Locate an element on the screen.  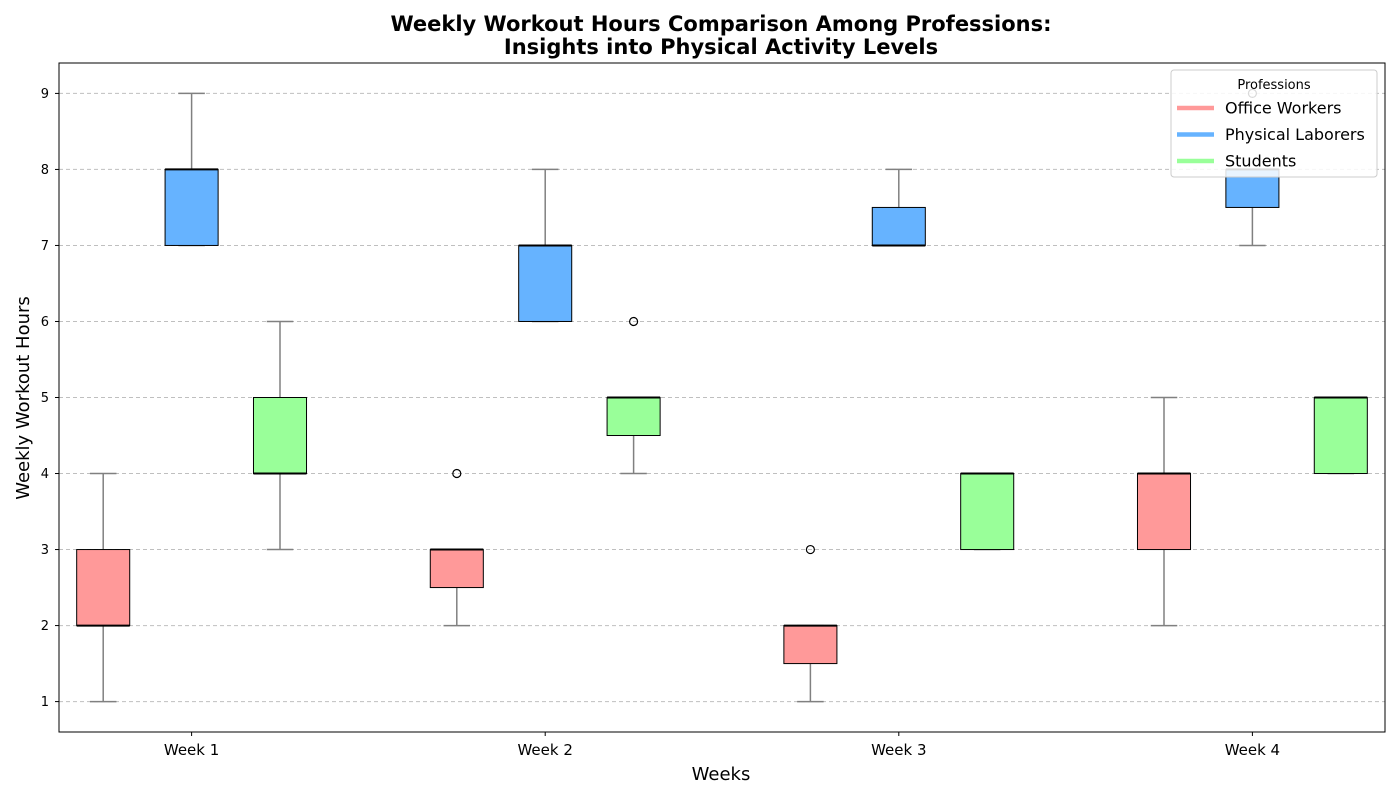
legend-item-office-workers: Office Workers is located at coordinates (1259, 108).